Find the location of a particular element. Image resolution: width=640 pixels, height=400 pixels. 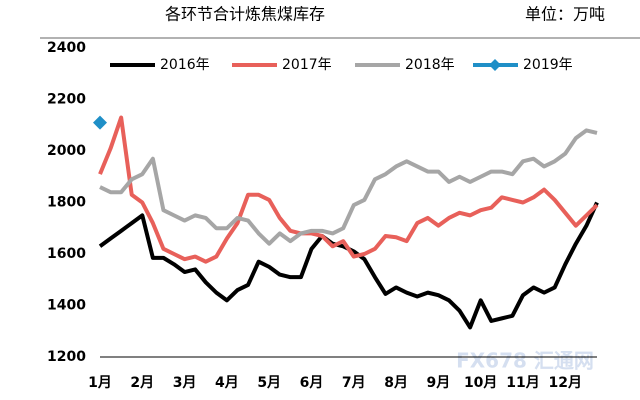

x-tick-label: 12月 is located at coordinates (565, 383).